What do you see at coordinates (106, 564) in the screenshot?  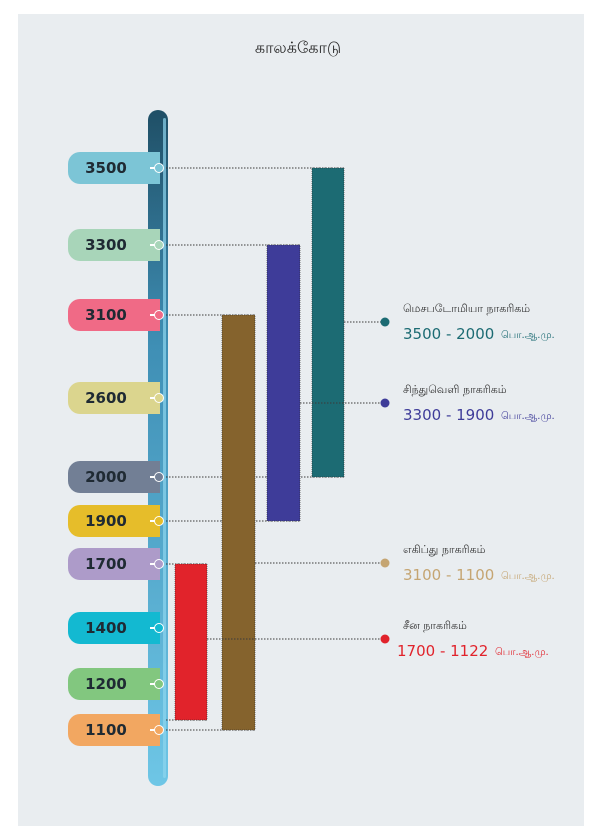 I see `year-label: 1700` at bounding box center [106, 564].